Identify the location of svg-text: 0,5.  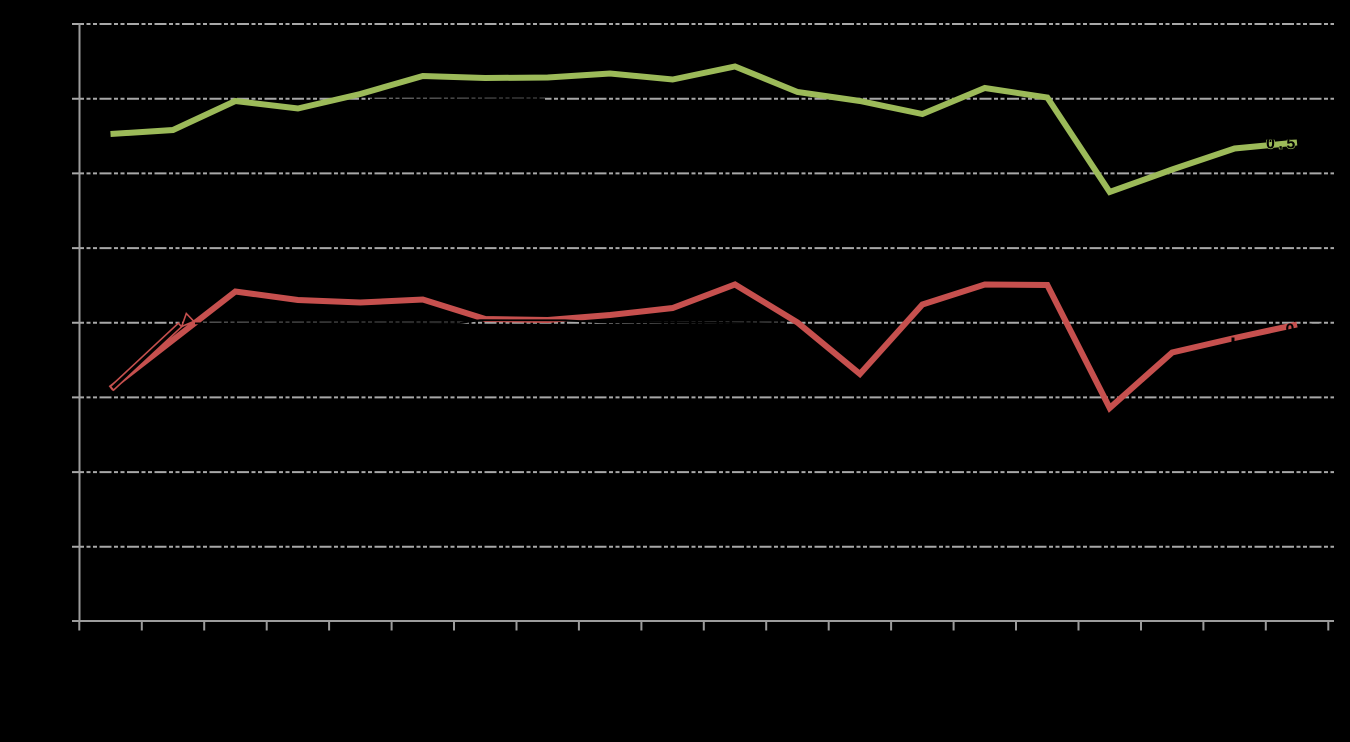
(1282, 144).